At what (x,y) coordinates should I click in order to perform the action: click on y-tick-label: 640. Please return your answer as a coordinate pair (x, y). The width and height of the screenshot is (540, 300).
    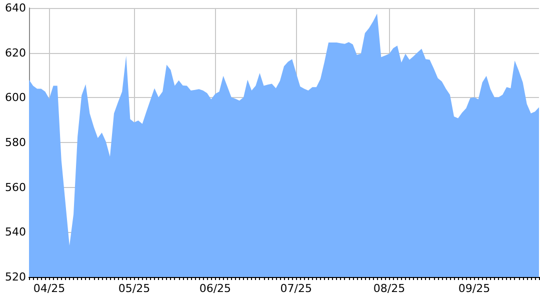
    Looking at the image, I should click on (15, 8).